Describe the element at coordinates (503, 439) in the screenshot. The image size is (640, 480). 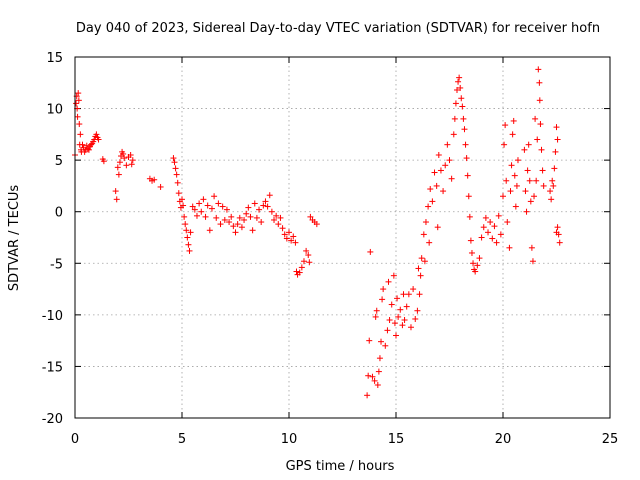
I see `x-tick-label: 20` at that location.